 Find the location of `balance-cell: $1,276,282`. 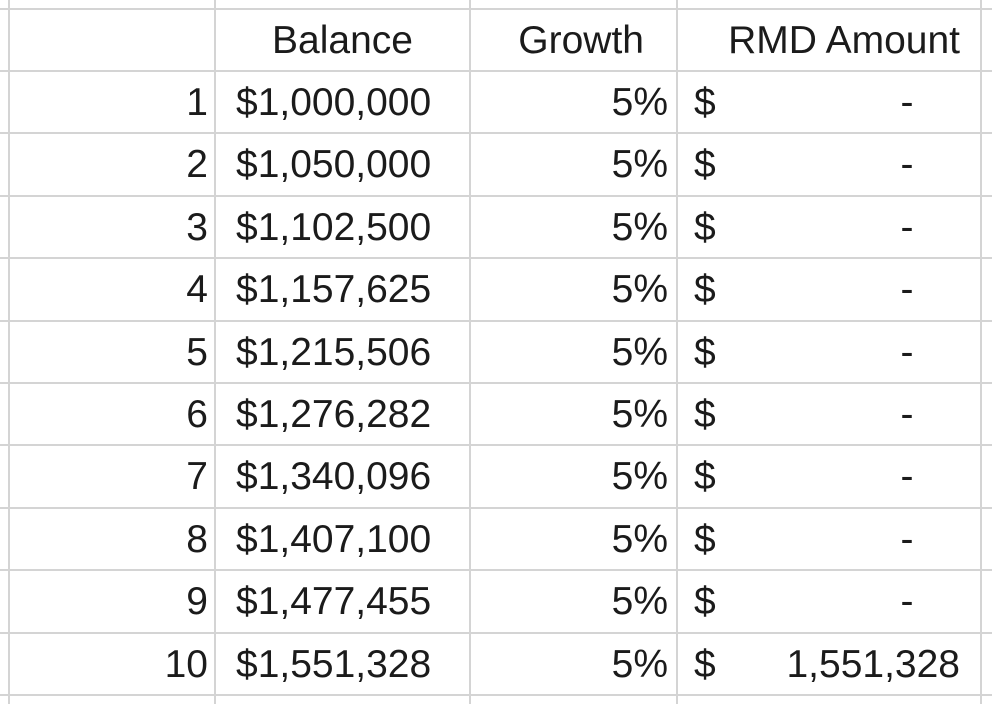

balance-cell: $1,276,282 is located at coordinates (334, 414).